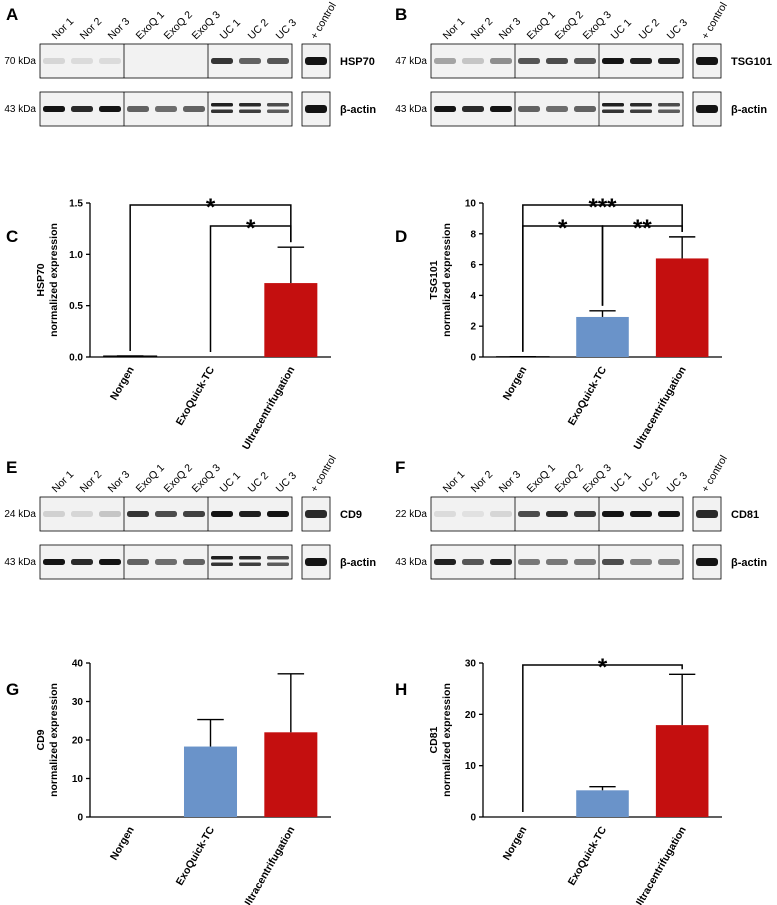  I want to click on y-axis-label: TSG101normalized expression, so click(440, 280).